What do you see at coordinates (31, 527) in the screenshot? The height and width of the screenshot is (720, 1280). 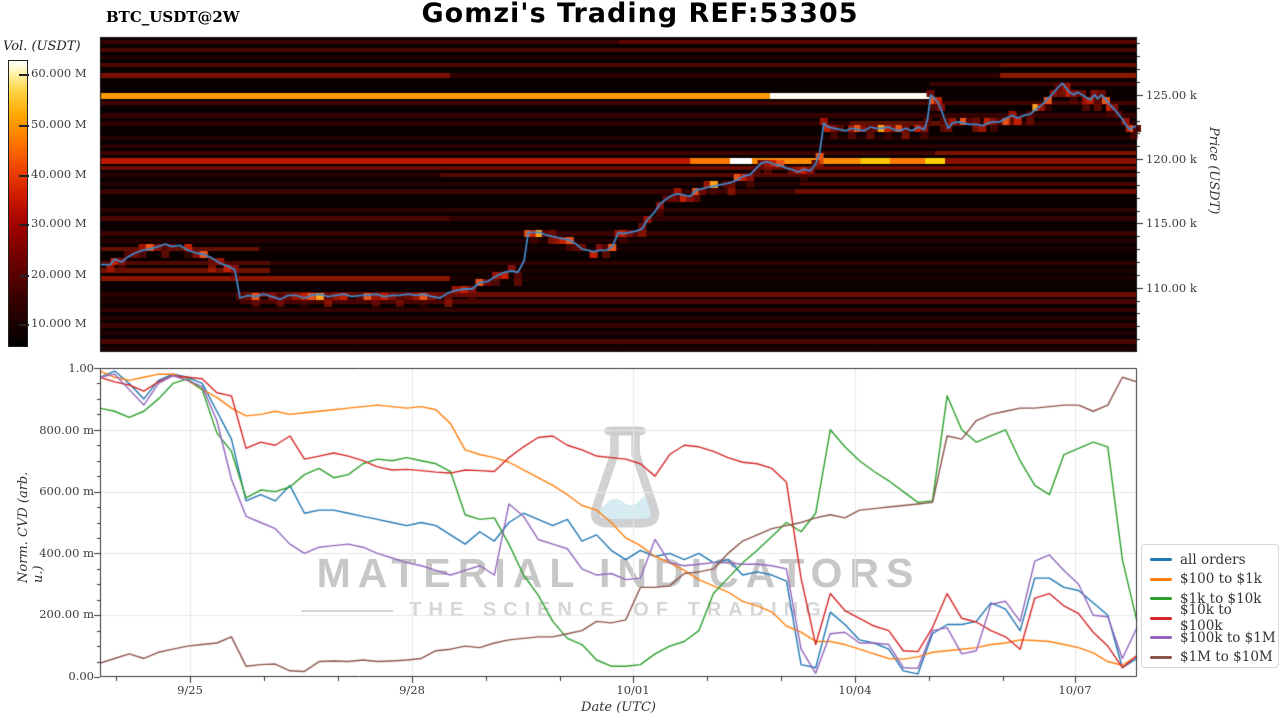 I see `cvd-axis-title: Norm. CVD (arb. u.)` at bounding box center [31, 527].